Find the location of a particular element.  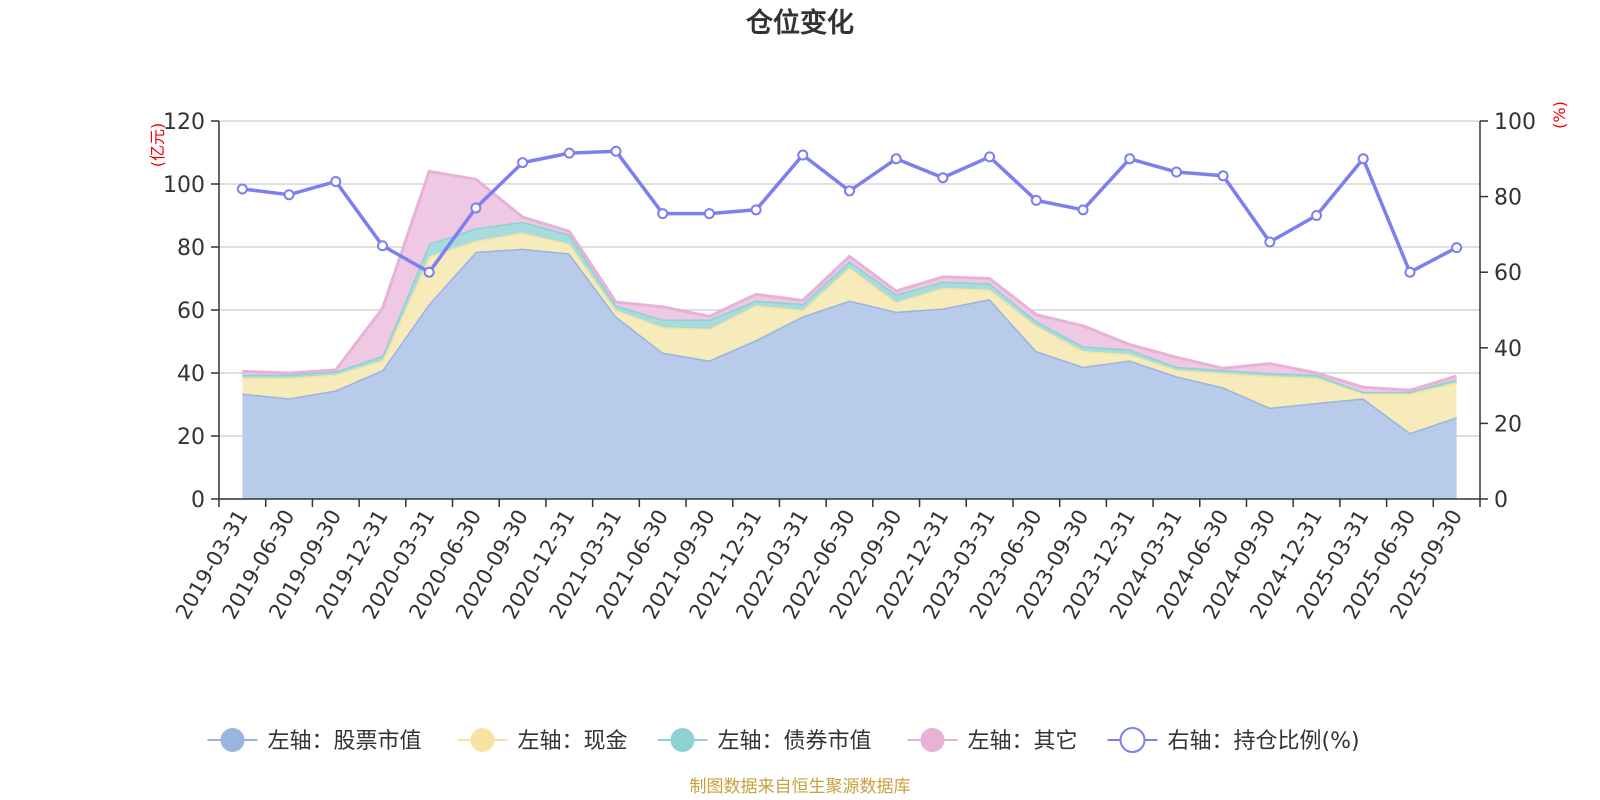

right-axis-unit: (%) is located at coordinates (1559, 115).